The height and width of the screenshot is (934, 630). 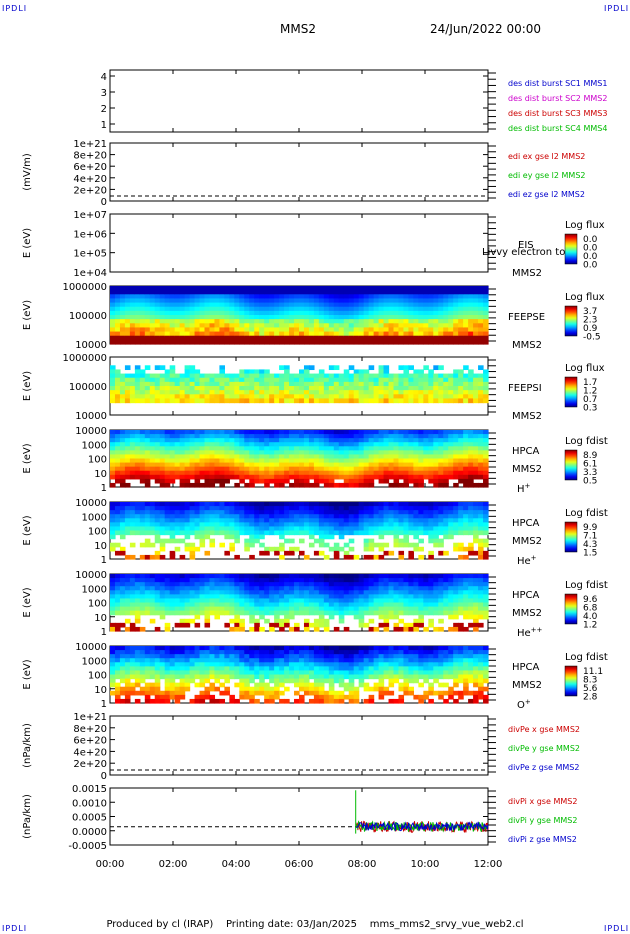 I want to click on y-tick-label: 10, so click(x=100, y=618).